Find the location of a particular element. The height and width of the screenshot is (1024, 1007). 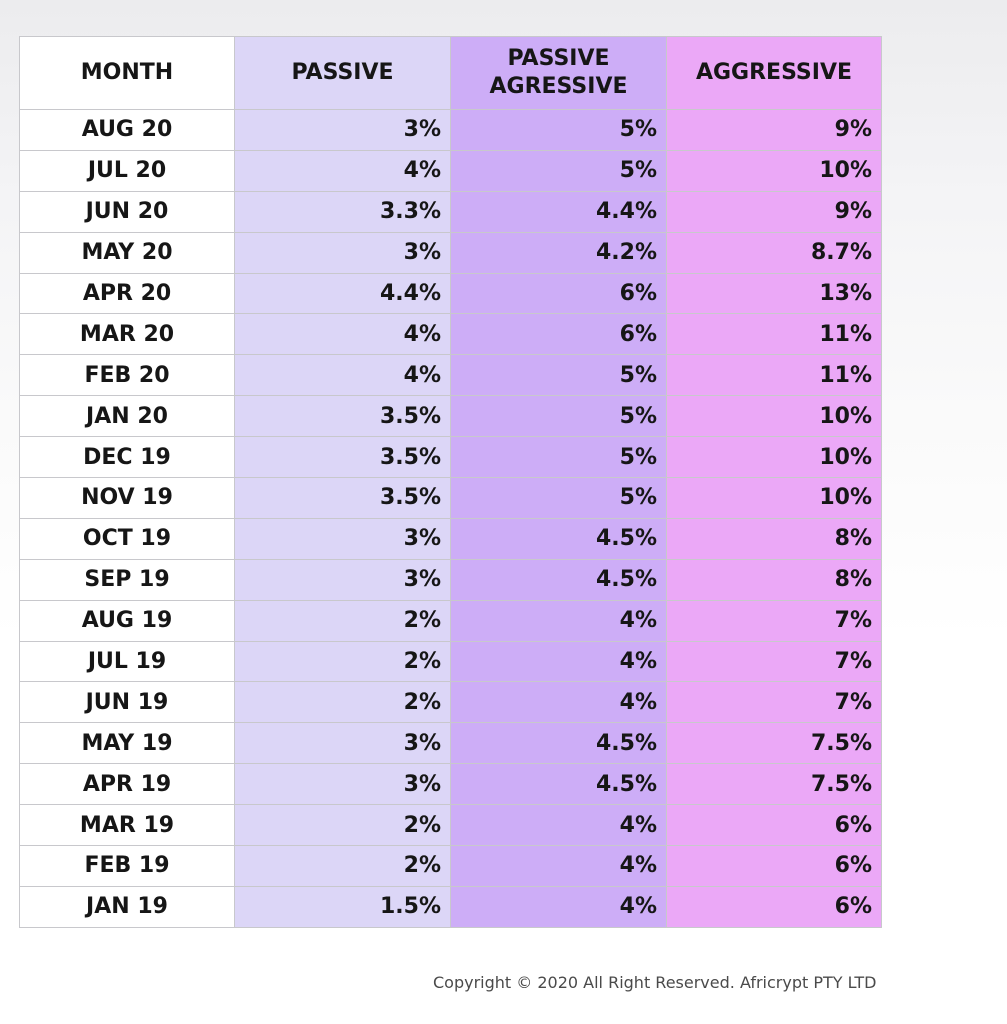

month-cell: APR 20 is located at coordinates (127, 293).